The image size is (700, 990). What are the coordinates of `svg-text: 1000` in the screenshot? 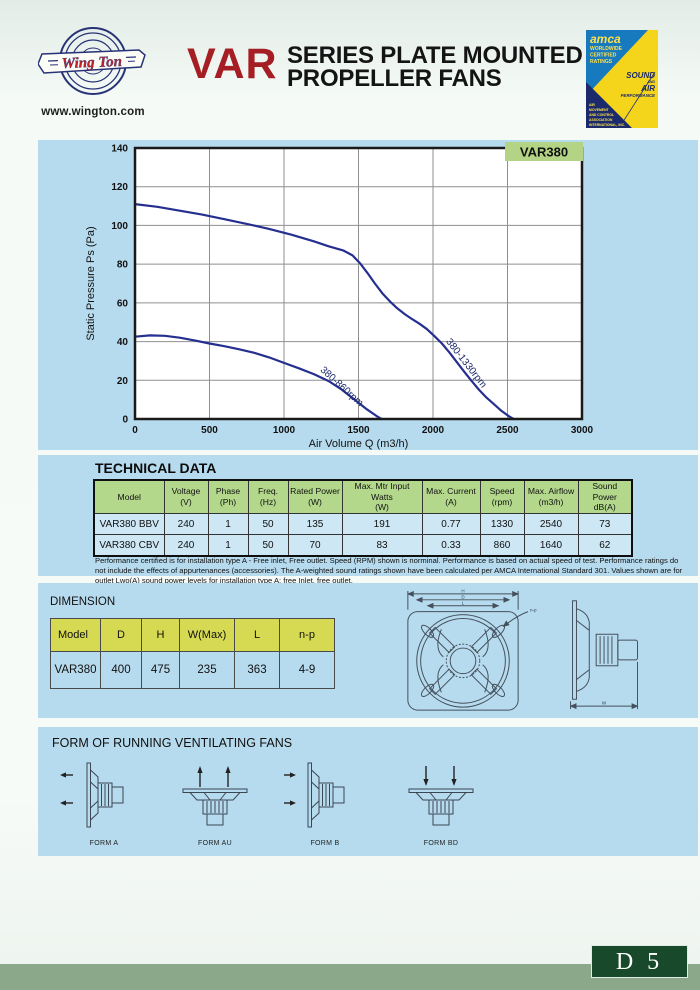 It's located at (284, 430).